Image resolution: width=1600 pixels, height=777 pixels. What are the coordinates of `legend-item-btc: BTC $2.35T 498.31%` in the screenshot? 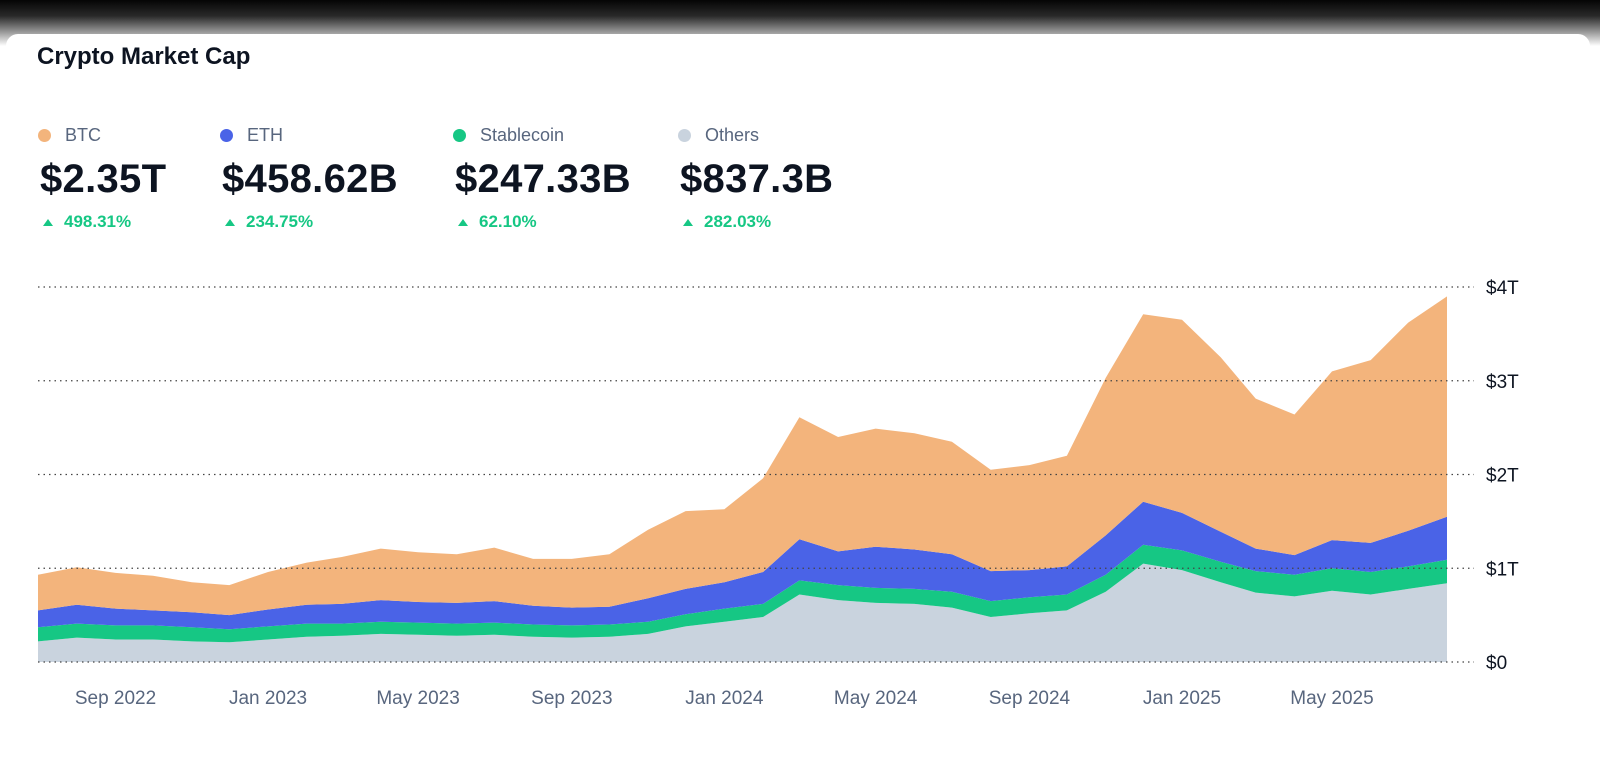 It's located at (148, 178).